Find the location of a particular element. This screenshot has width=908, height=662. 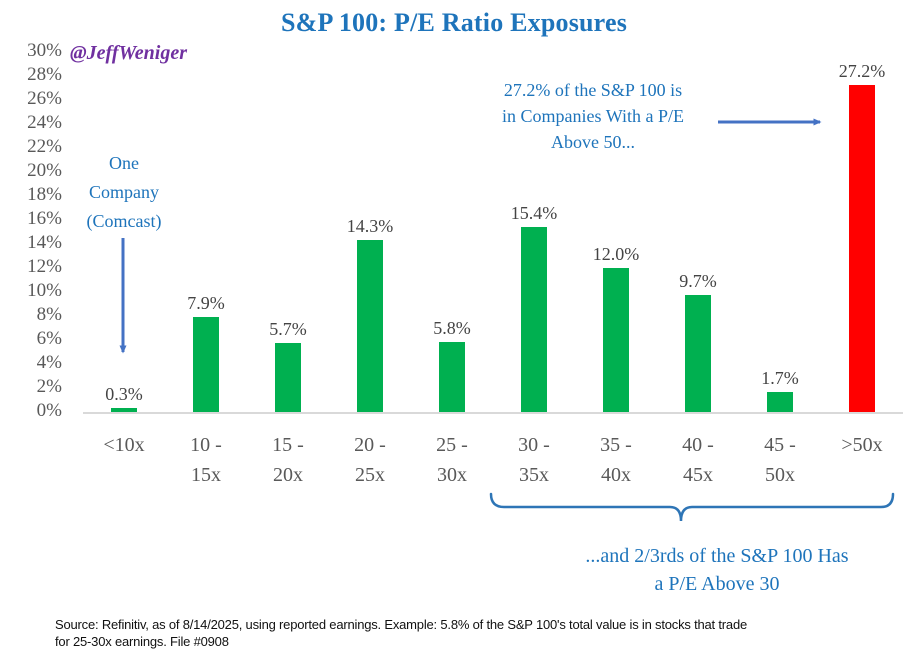

bar-value-label: 15.4% is located at coordinates (534, 213).